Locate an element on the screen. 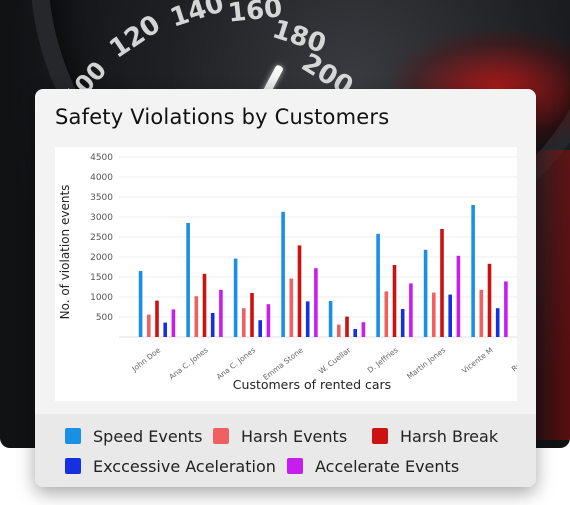 The width and height of the screenshot is (570, 505). legend-label: Harsh Events is located at coordinates (294, 436).